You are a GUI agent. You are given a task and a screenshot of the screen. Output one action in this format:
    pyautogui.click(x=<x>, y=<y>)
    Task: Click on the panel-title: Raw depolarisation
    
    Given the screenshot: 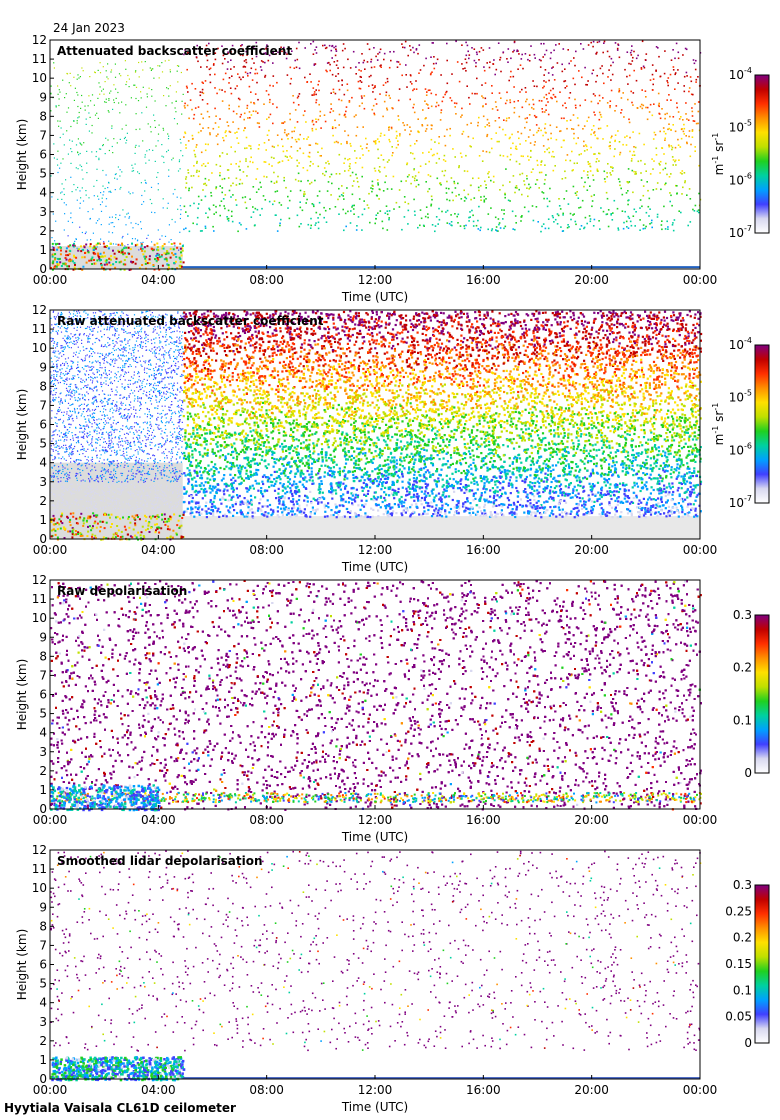 What is the action you would take?
    pyautogui.click(x=122, y=591)
    